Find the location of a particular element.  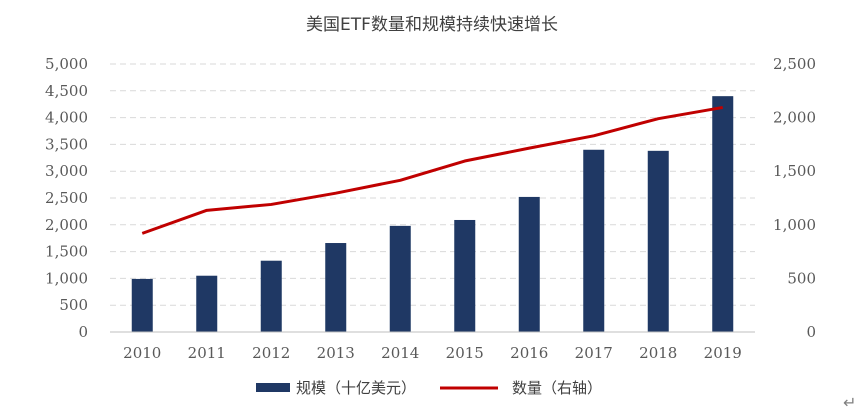

x-tick-label: 2013 is located at coordinates (336, 353).